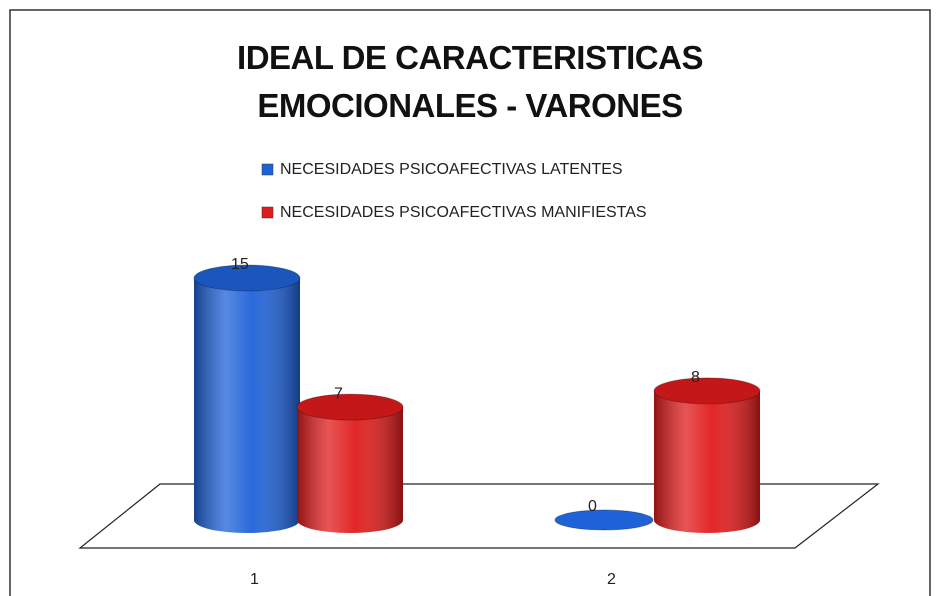 Image resolution: width=941 pixels, height=596 pixels. What do you see at coordinates (338, 393) in the screenshot?
I see `data-label: 7` at bounding box center [338, 393].